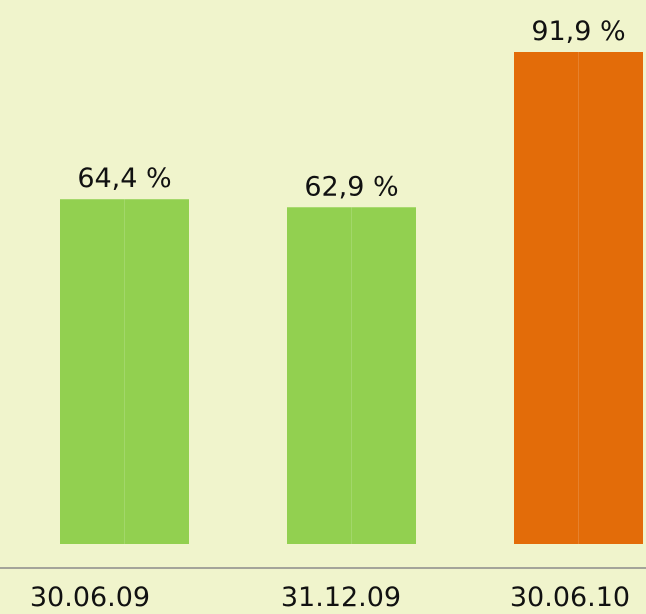 Image resolution: width=646 pixels, height=614 pixels. Describe the element at coordinates (124, 178) in the screenshot. I see `value-label: 64,4 %` at that location.